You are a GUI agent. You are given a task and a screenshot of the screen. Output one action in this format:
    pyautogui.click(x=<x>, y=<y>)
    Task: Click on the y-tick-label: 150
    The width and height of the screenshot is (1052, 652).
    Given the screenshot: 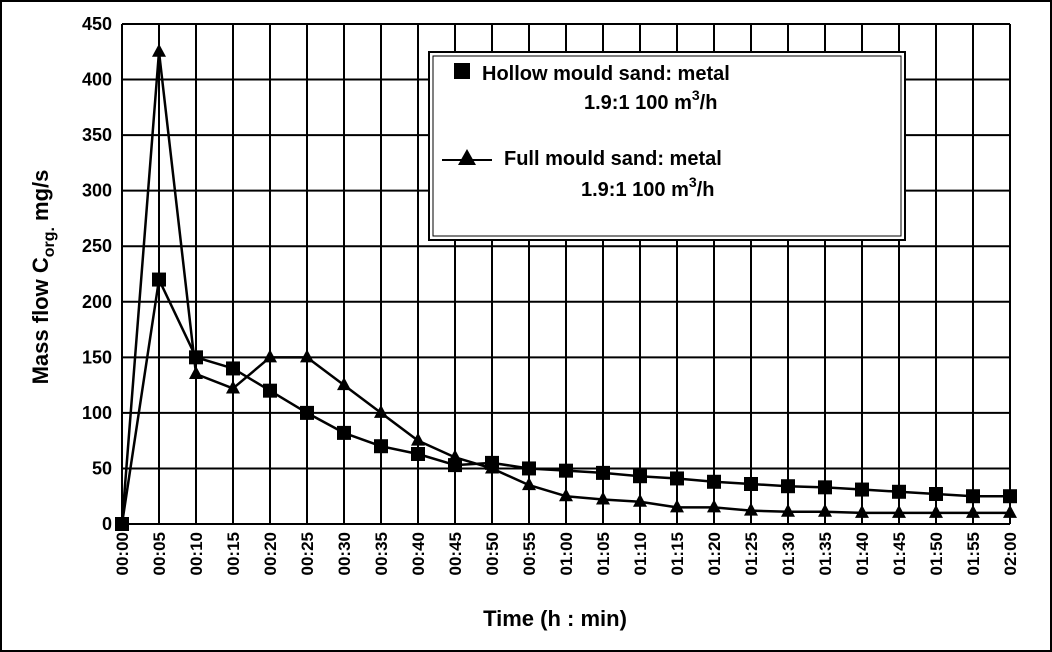 What is the action you would take?
    pyautogui.click(x=97, y=357)
    